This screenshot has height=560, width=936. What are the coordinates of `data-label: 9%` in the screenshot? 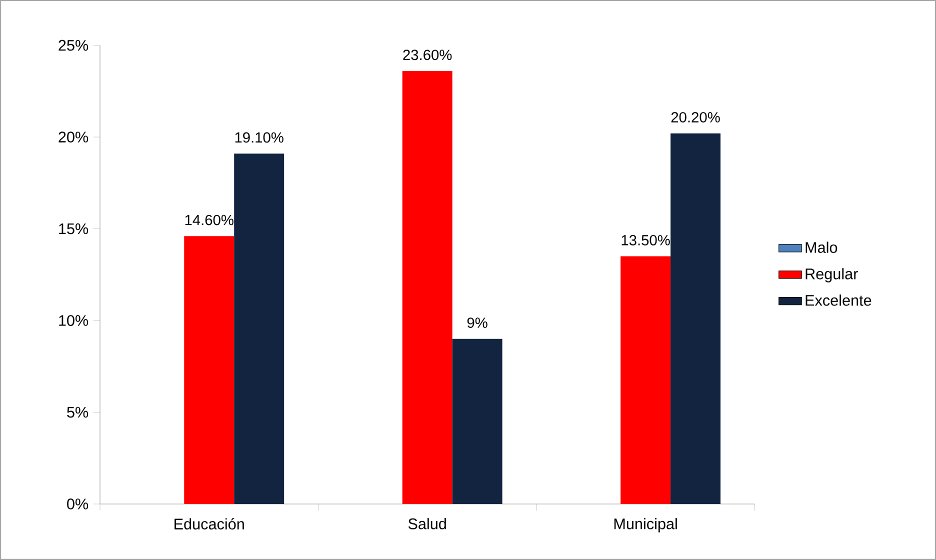 It's located at (477, 323).